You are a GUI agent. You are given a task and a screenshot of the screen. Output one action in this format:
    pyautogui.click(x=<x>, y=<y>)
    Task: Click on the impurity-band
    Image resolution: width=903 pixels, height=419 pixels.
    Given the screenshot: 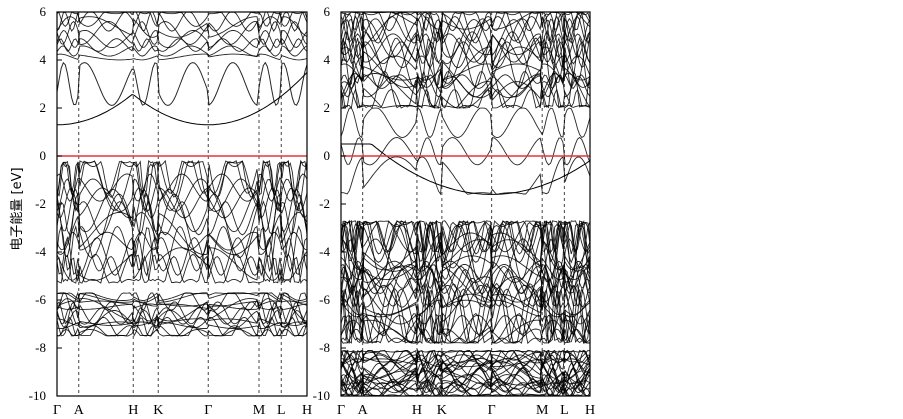 What is the action you would take?
    pyautogui.click(x=465, y=169)
    